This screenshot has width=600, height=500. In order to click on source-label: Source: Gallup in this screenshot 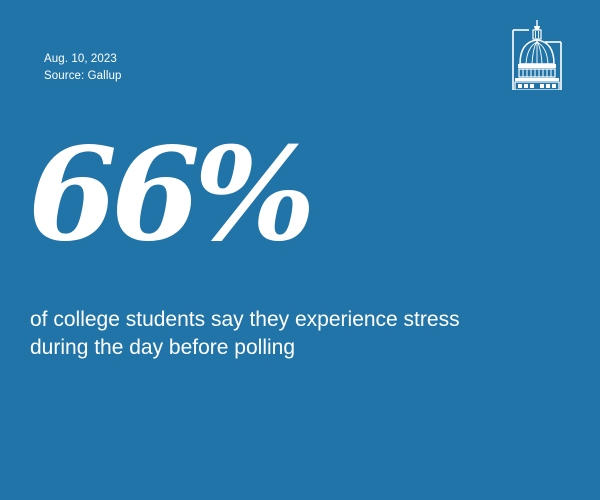, I will do `click(83, 76)`.